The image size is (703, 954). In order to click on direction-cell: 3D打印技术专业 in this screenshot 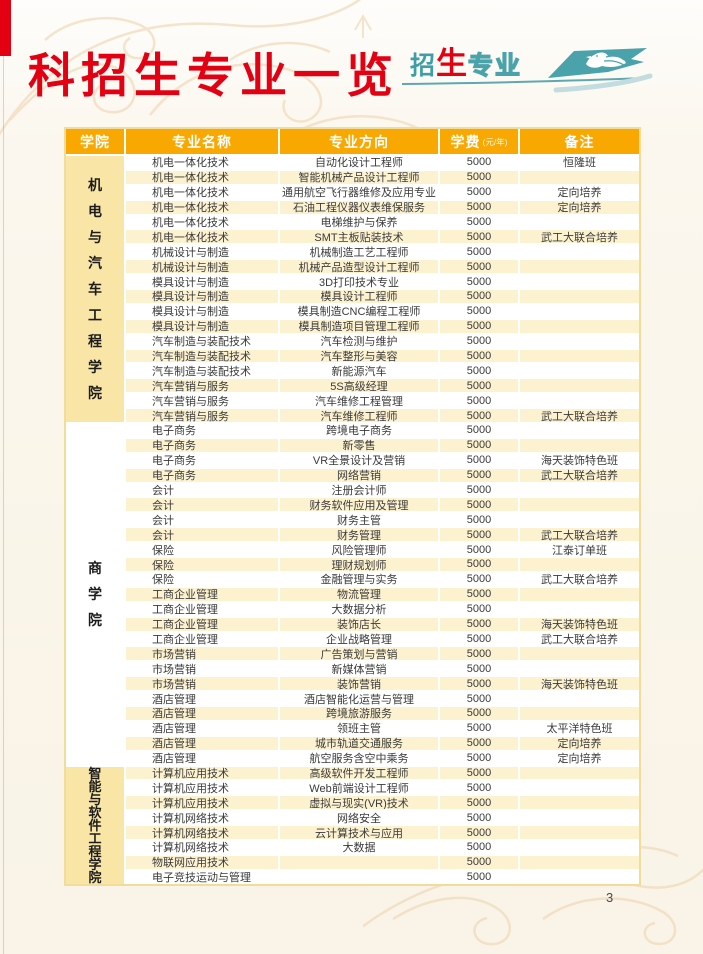, I will do `click(359, 282)`.